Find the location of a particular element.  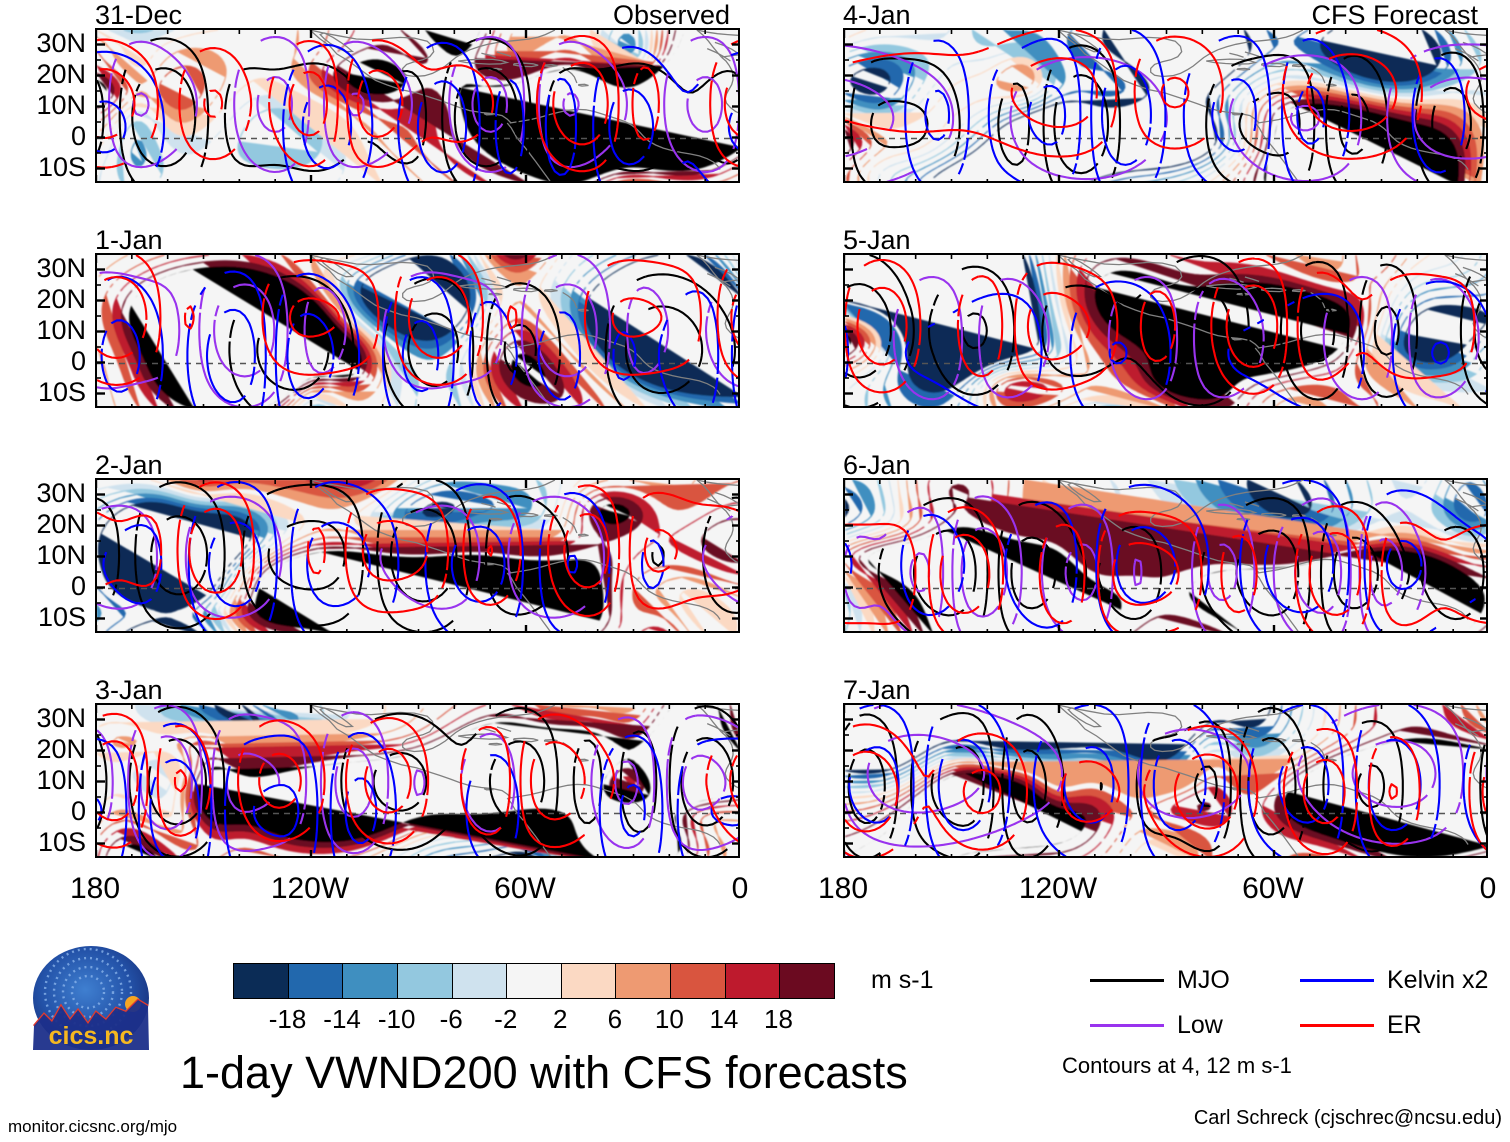

colorbar-tick-label: -6 is located at coordinates (451, 1019).